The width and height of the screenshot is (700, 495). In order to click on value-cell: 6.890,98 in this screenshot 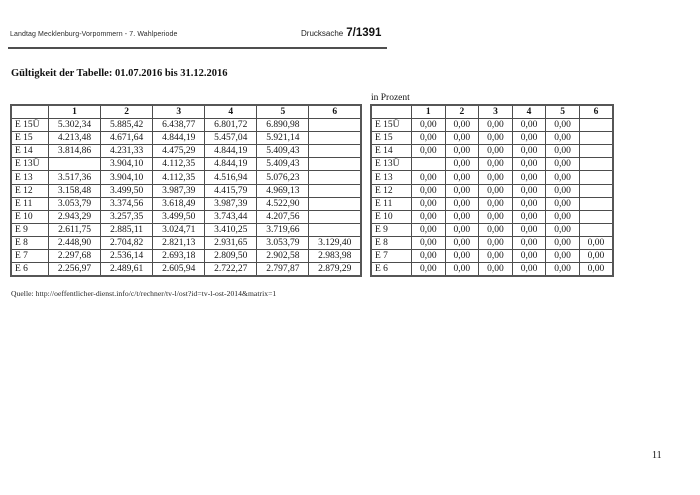, I will do `click(283, 125)`.